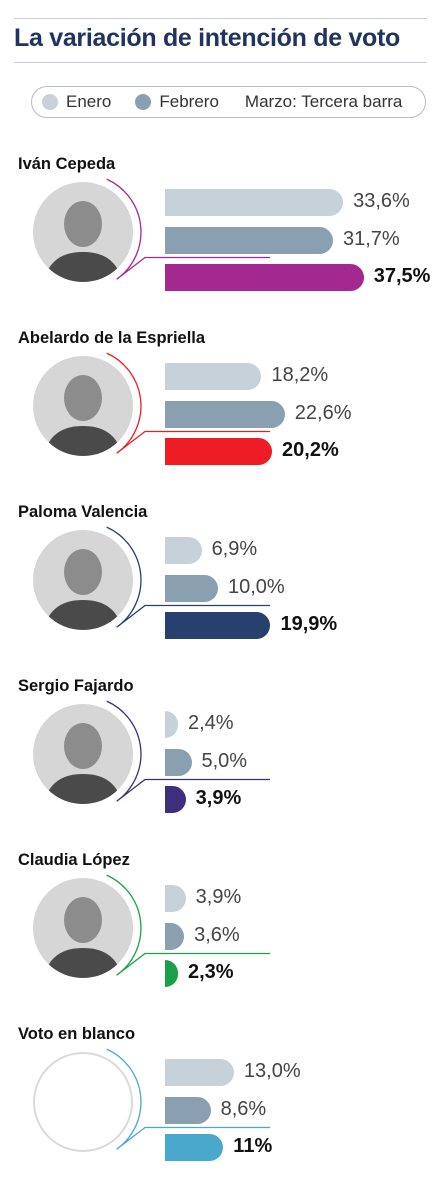  What do you see at coordinates (89, 101) in the screenshot?
I see `legend-label-enero: Enero` at bounding box center [89, 101].